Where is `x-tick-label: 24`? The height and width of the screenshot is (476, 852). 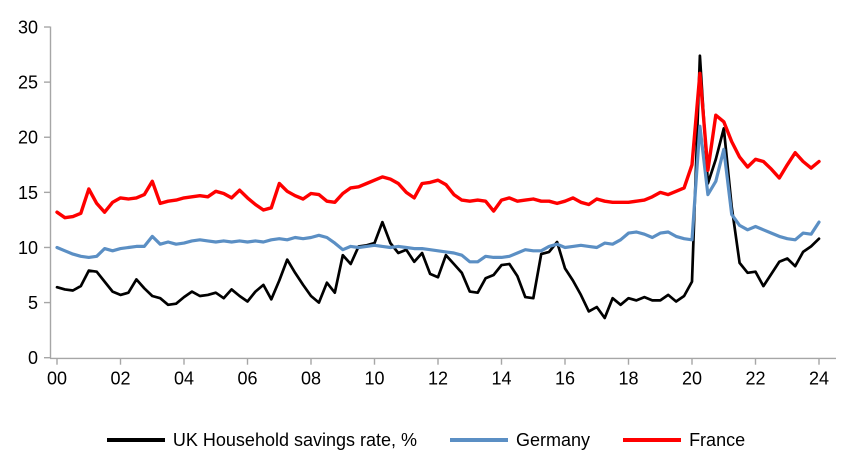
x-tick-label: 24 is located at coordinates (819, 379).